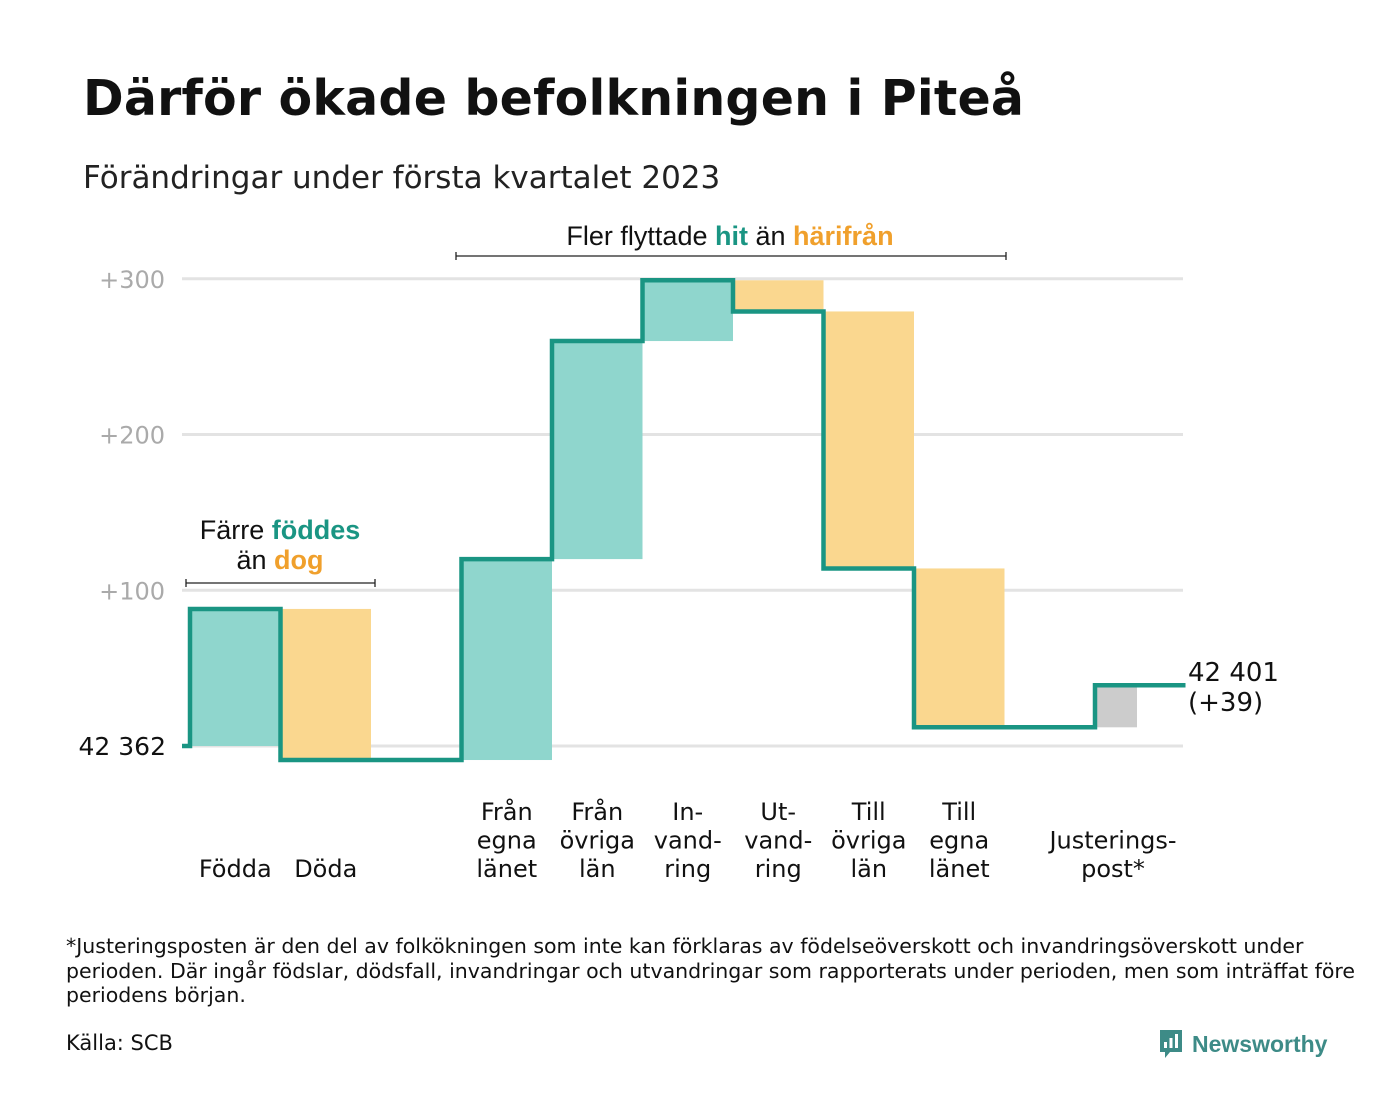 This screenshot has width=1400, height=1120. Describe the element at coordinates (1171, 1044) in the screenshot. I see `newsworthy-logo-icon` at that location.